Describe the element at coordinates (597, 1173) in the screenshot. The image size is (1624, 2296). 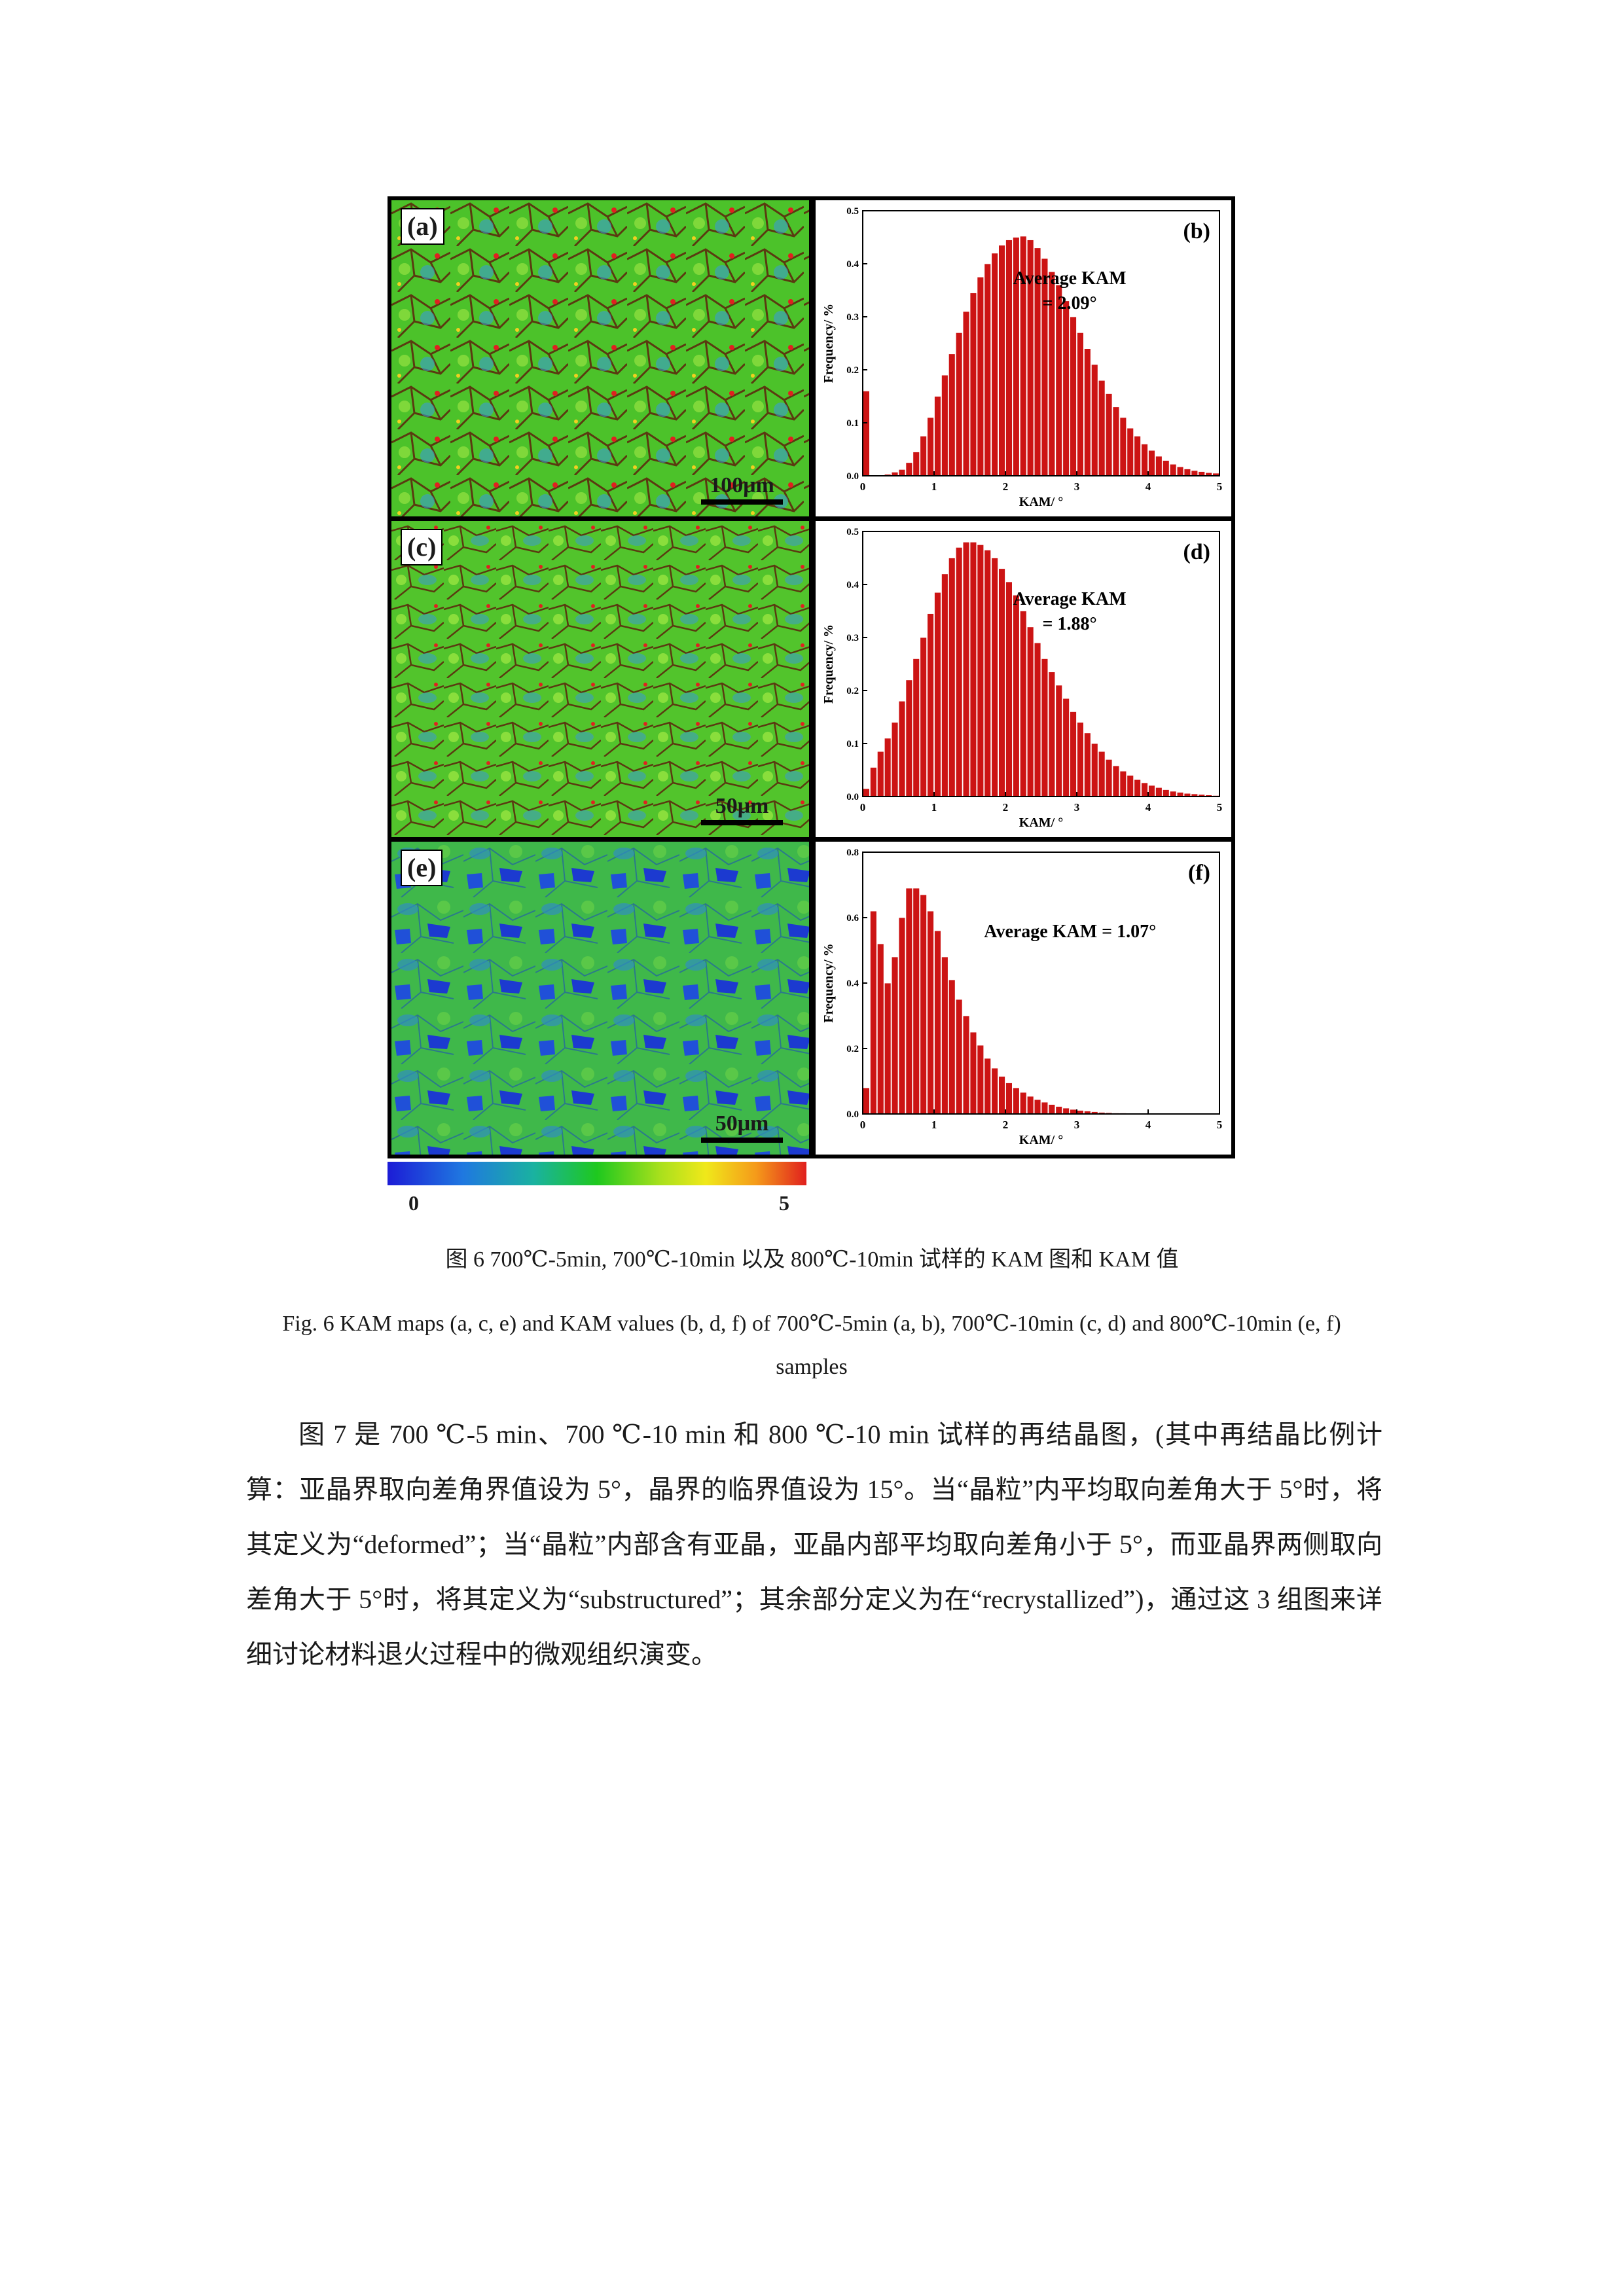
I see `kam-colorbar` at that location.